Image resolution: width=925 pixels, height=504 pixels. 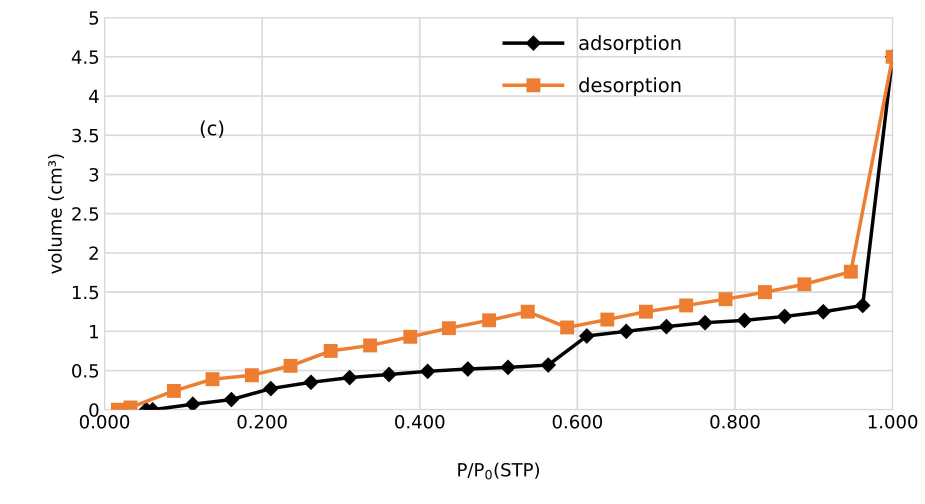 I want to click on x-tick-label: 0.800, so click(x=735, y=421).